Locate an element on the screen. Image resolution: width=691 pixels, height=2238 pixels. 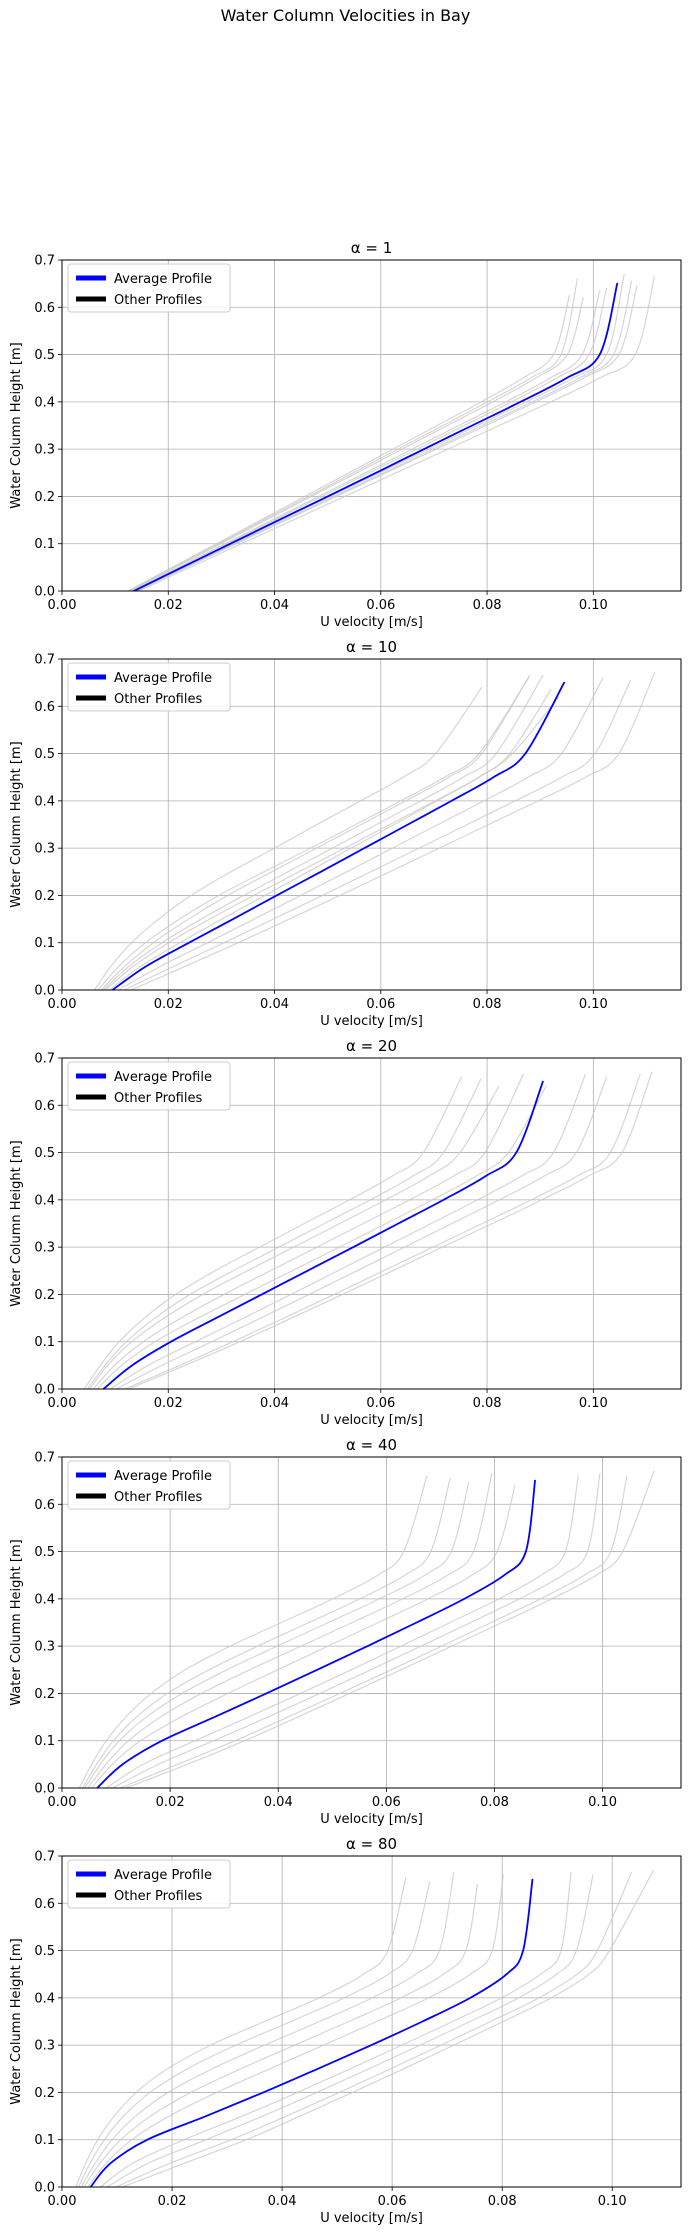
x-tick-label: 0.06 is located at coordinates (392, 2201).